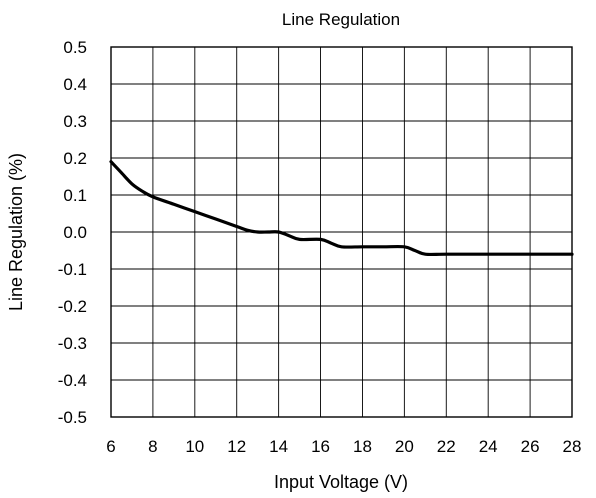 The width and height of the screenshot is (596, 498). Describe the element at coordinates (75, 232) in the screenshot. I see `y-tick-label: 0.0` at that location.